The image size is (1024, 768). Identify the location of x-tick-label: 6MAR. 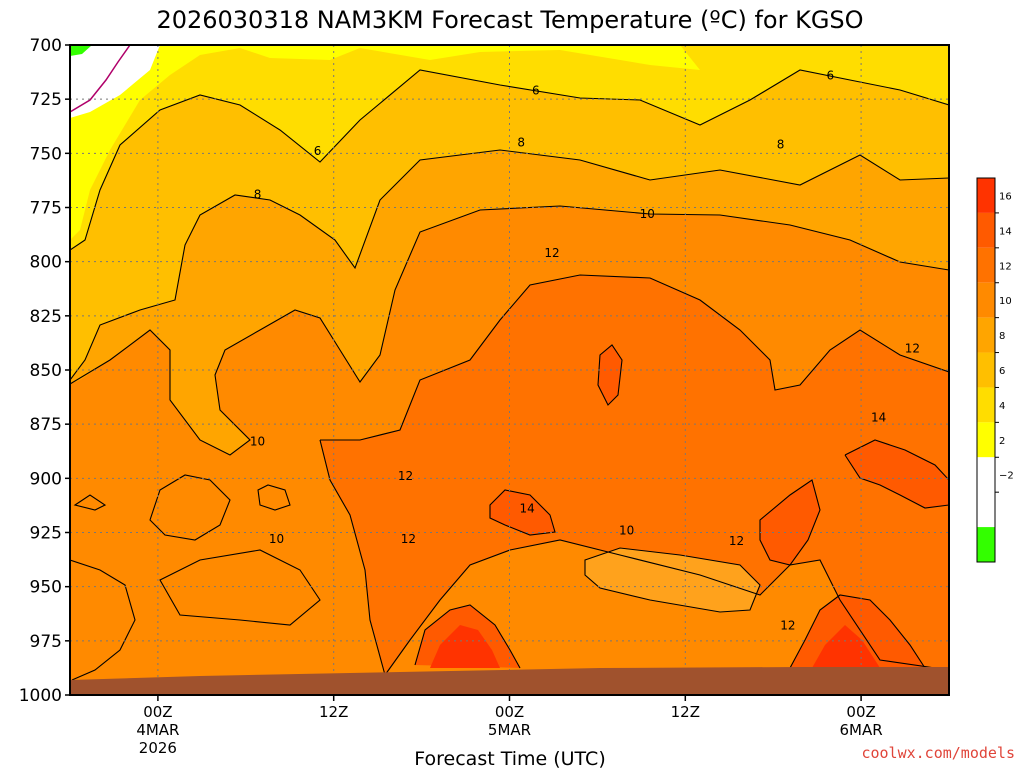
(861, 730).